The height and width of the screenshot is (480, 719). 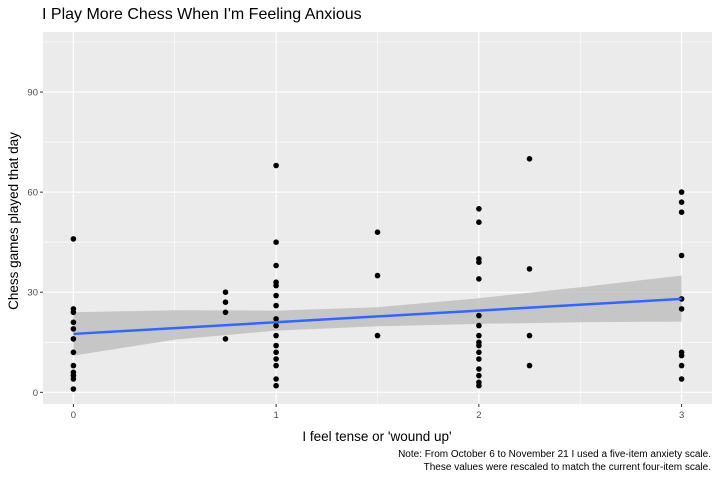 What do you see at coordinates (377, 412) in the screenshot?
I see `x-axis-ticks: 0 1 2 3` at bounding box center [377, 412].